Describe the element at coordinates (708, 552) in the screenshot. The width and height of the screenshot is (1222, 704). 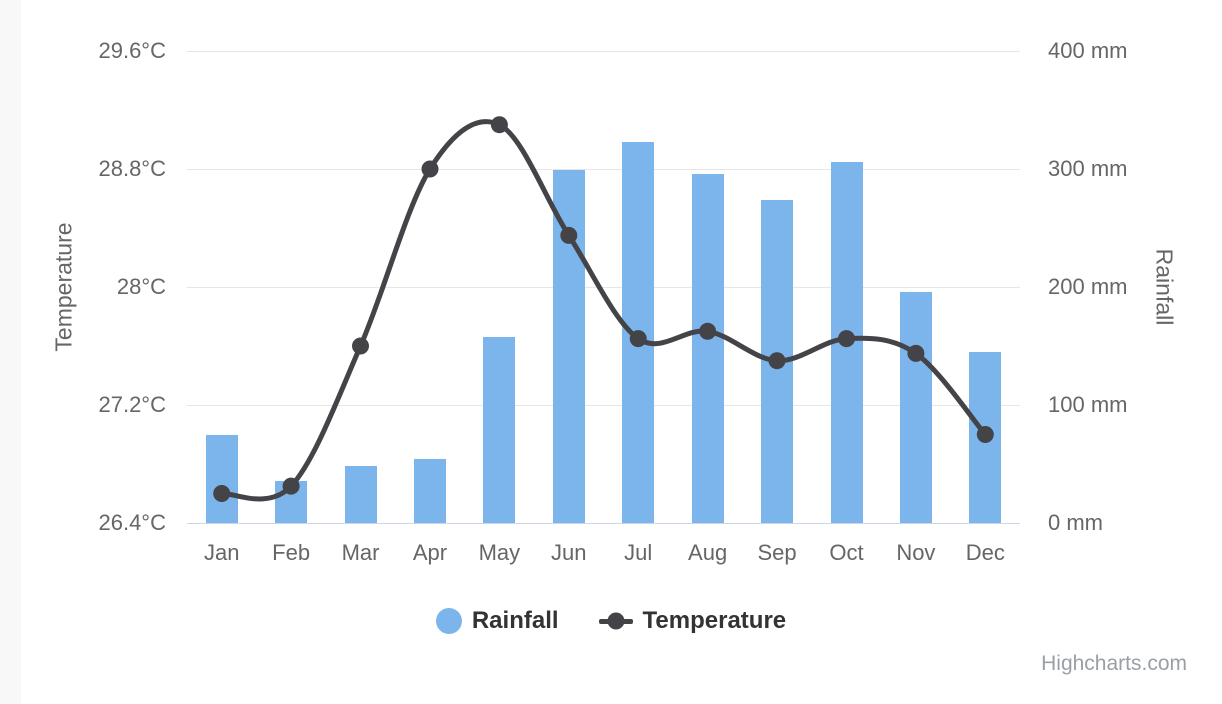
I see `x-axis-label-aug: Aug` at that location.